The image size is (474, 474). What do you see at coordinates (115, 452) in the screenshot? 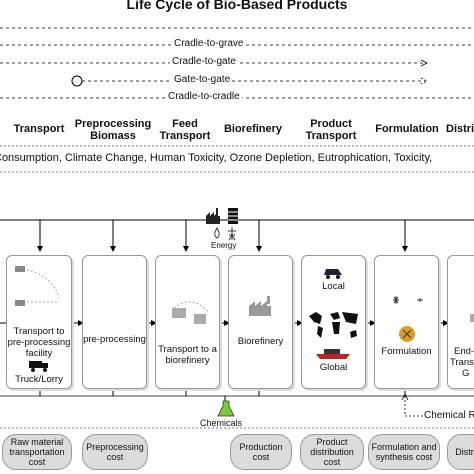
I see `cost-preprocessing: Preprocessing cost` at bounding box center [115, 452].